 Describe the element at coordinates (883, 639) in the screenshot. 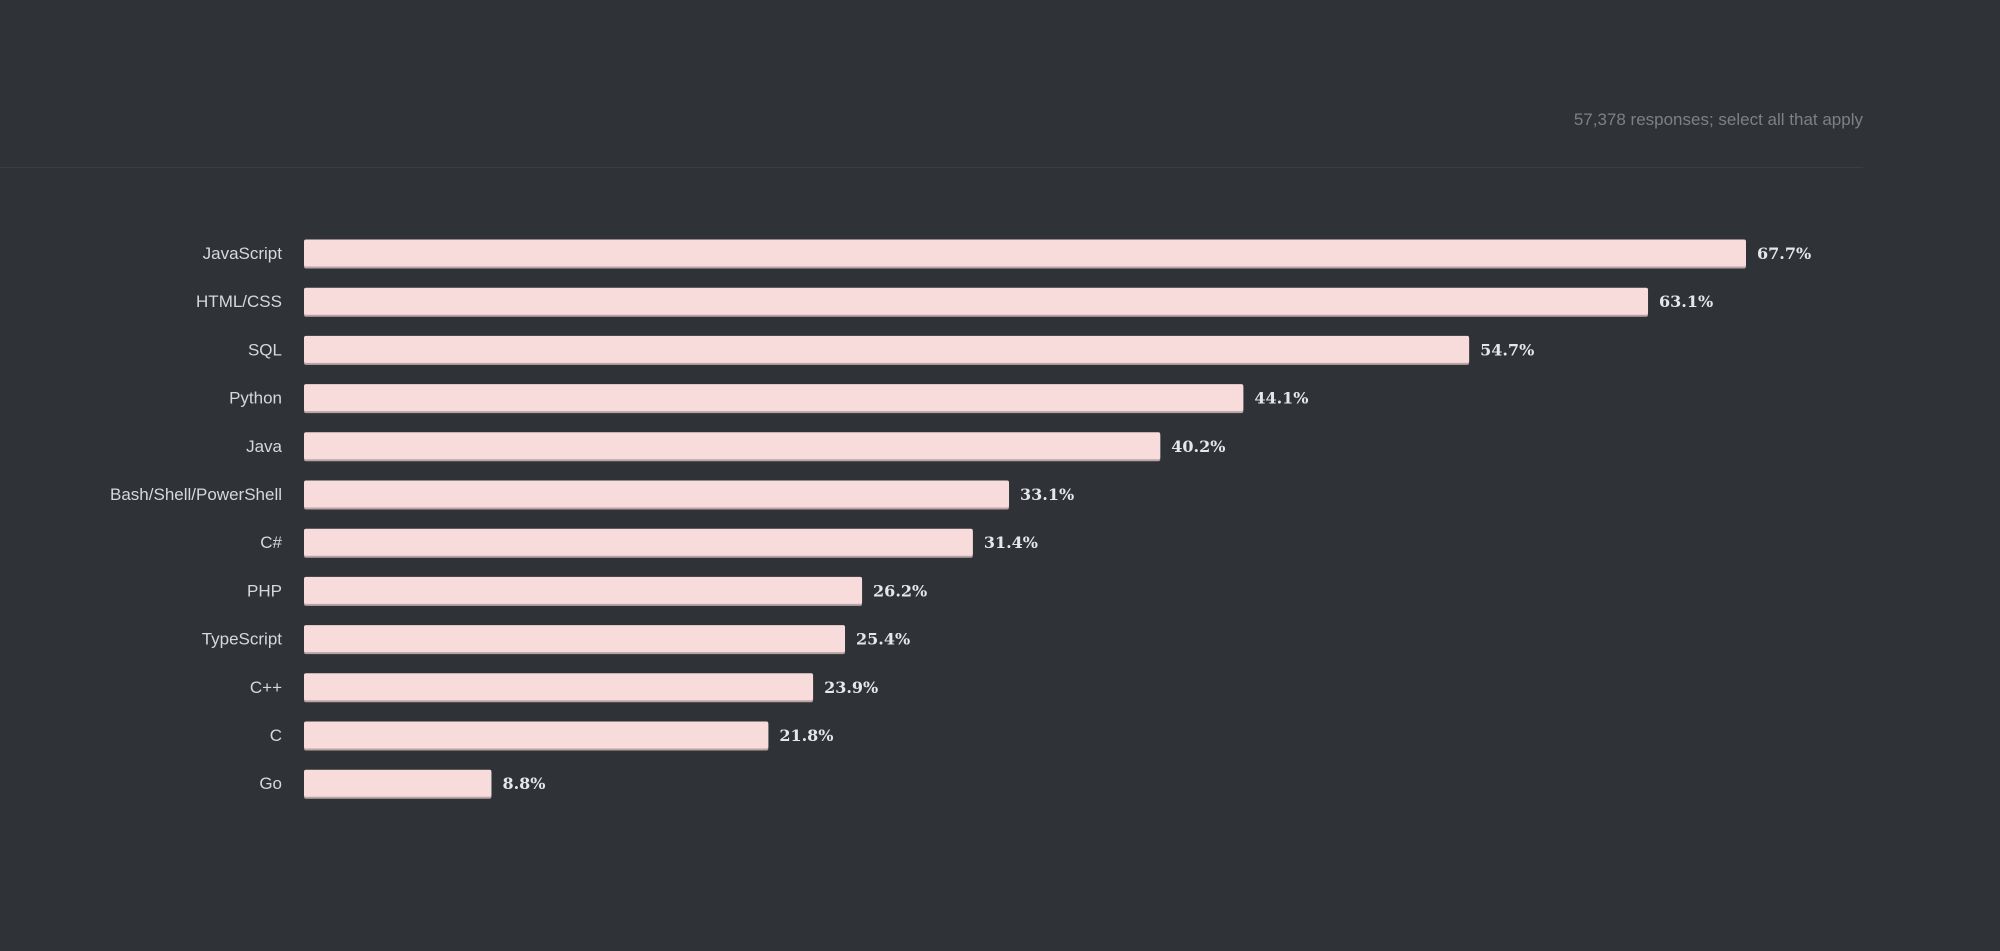

I see `value-label: 25.4%` at that location.